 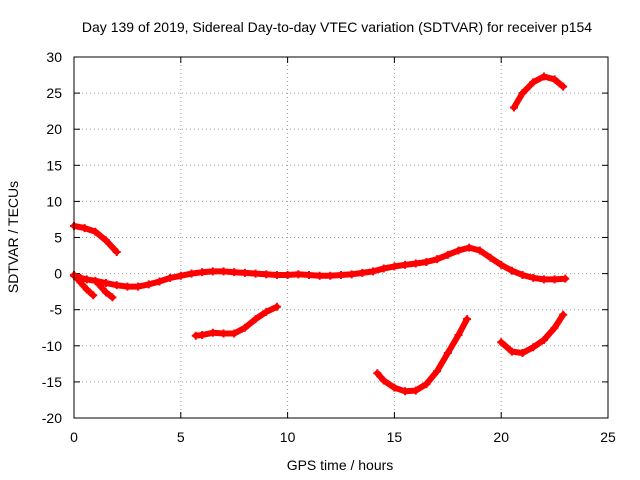 What do you see at coordinates (340, 465) in the screenshot?
I see `x-axis-title: GPS time / hours` at bounding box center [340, 465].